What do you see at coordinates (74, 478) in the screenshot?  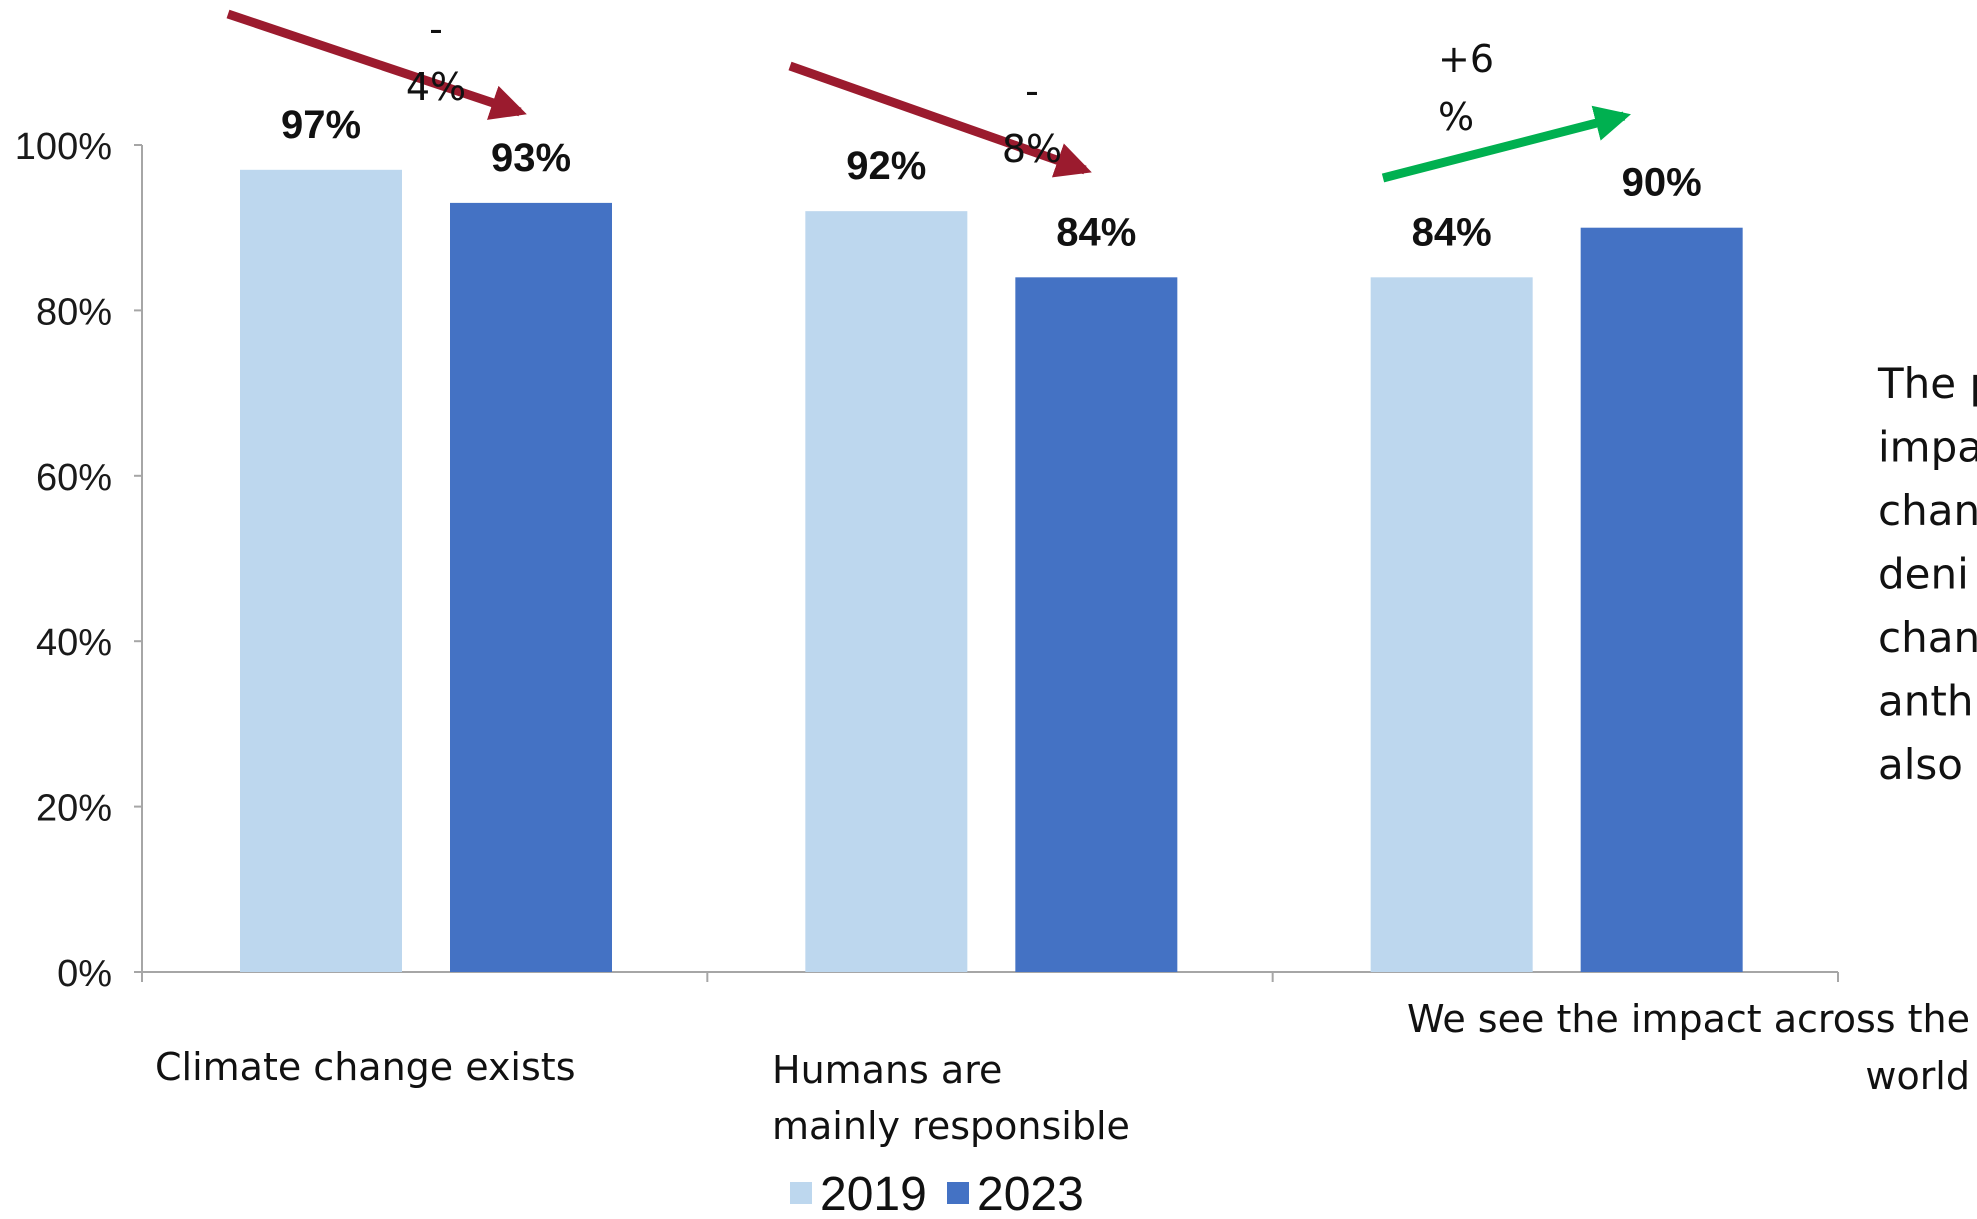 I see `y-tick-label: 60%` at bounding box center [74, 478].